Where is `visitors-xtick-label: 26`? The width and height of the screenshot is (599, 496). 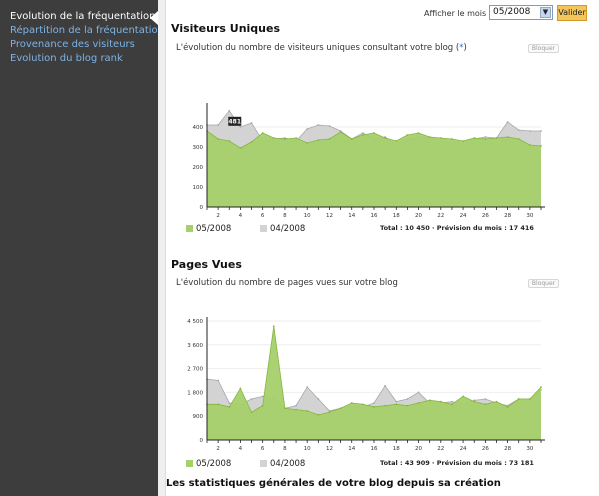 visitors-xtick-label: 26 is located at coordinates (485, 216).